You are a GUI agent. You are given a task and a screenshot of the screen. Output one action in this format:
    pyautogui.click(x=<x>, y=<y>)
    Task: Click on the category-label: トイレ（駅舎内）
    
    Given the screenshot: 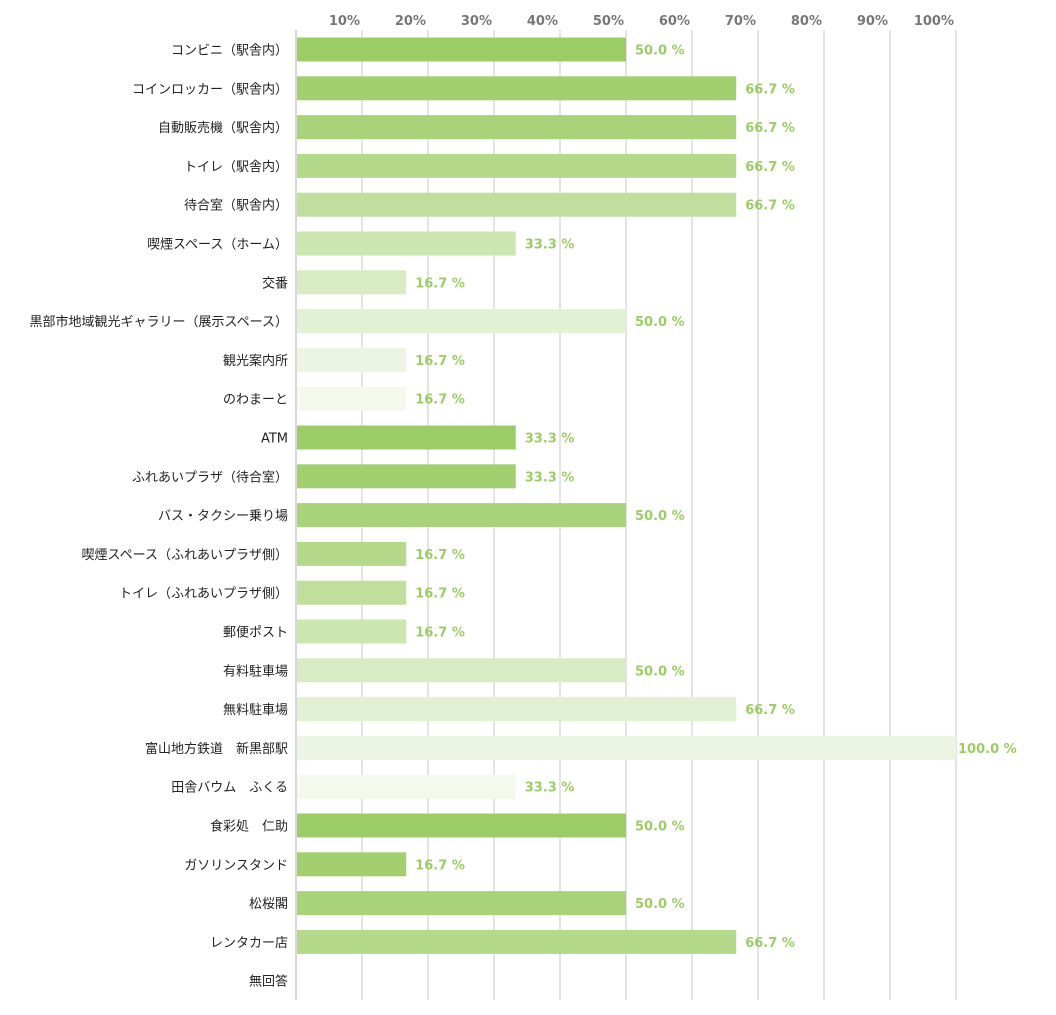 What is the action you would take?
    pyautogui.click(x=236, y=167)
    